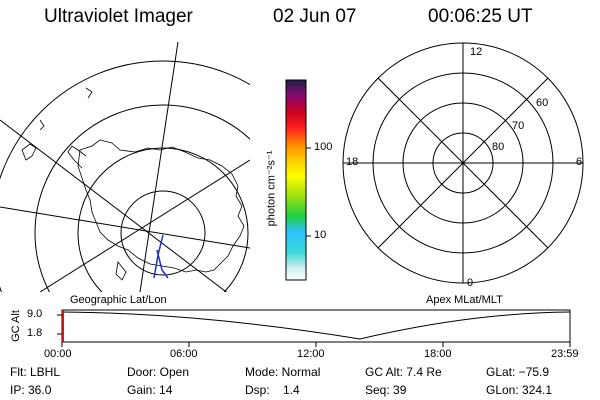 This screenshot has height=400, width=600. What do you see at coordinates (35, 314) in the screenshot?
I see `altitude-ytick-label: 9.0` at bounding box center [35, 314].